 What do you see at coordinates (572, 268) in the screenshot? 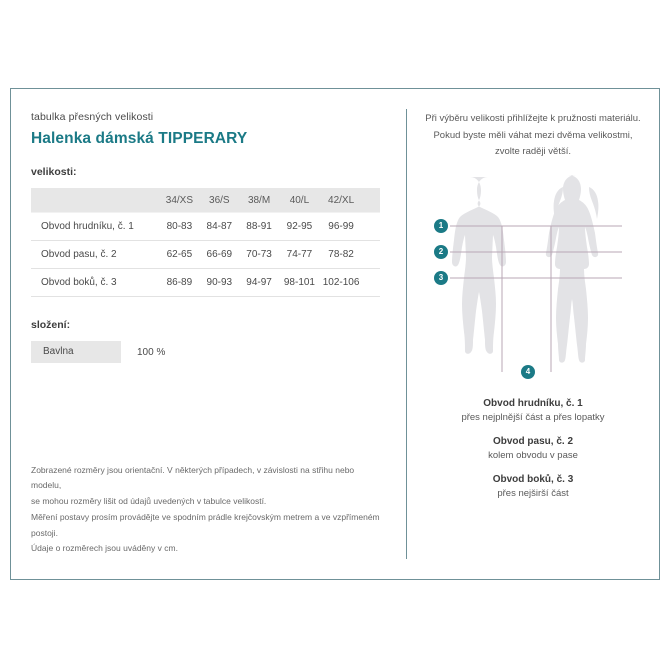
I see `female-silhouette-icon` at bounding box center [572, 268].